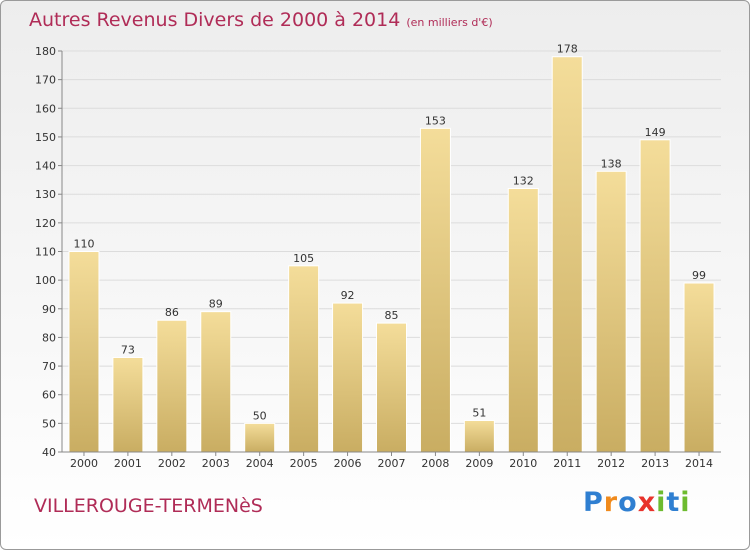 This screenshot has width=750, height=550. I want to click on bar-2007, so click(391, 387).